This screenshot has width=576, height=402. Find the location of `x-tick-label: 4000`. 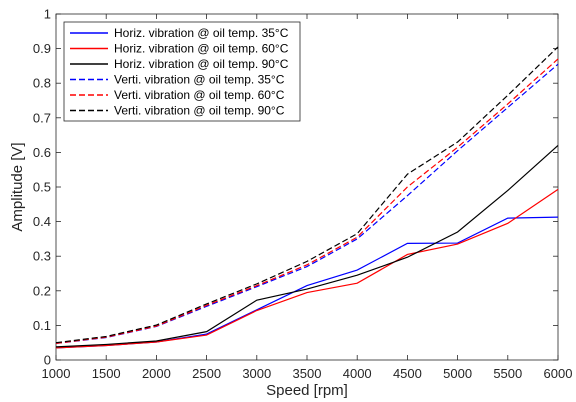

x-tick-label: 4000 is located at coordinates (357, 373).